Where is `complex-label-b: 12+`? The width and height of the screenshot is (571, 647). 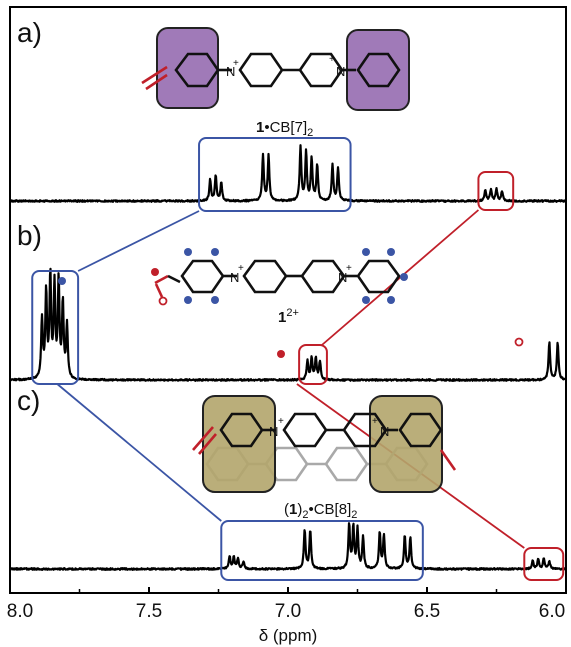
complex-label-b: 12+ is located at coordinates (288, 316).